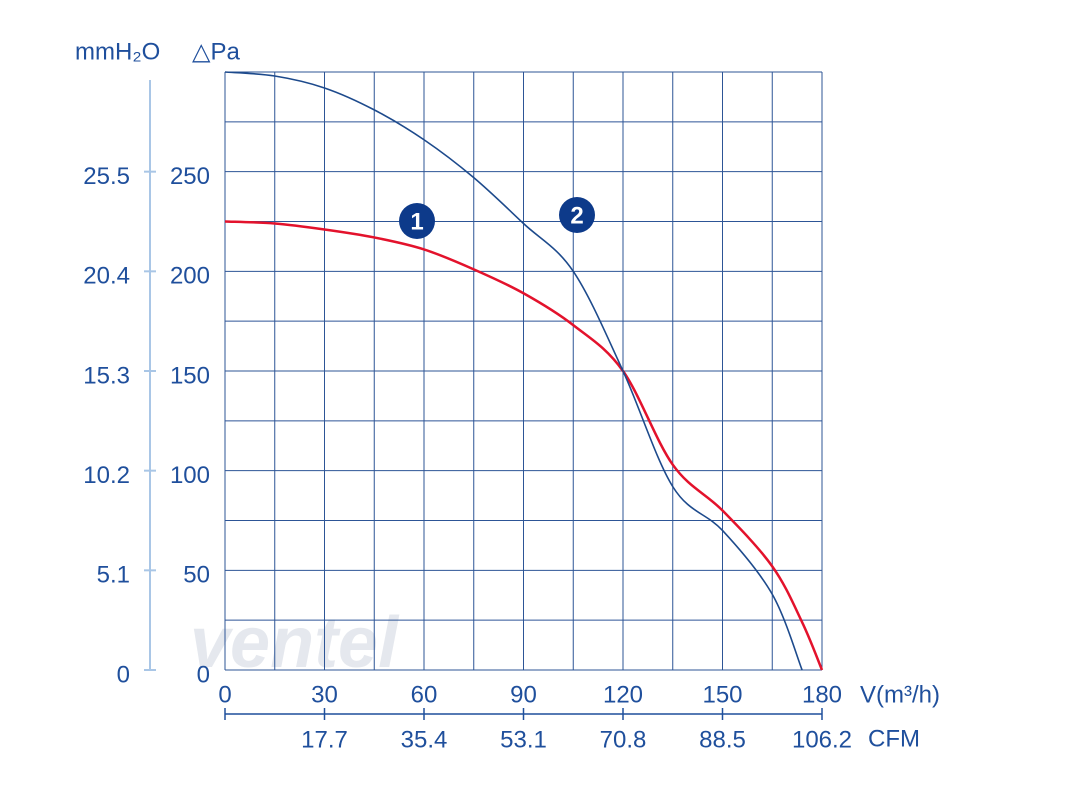  I want to click on y2-tick-label: 15.3, so click(106, 375).